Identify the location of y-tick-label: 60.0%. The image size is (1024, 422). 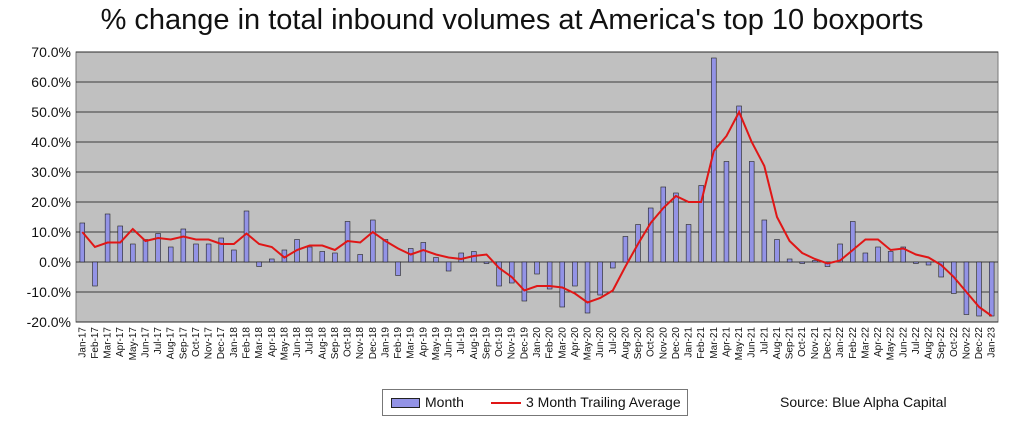
(51, 82).